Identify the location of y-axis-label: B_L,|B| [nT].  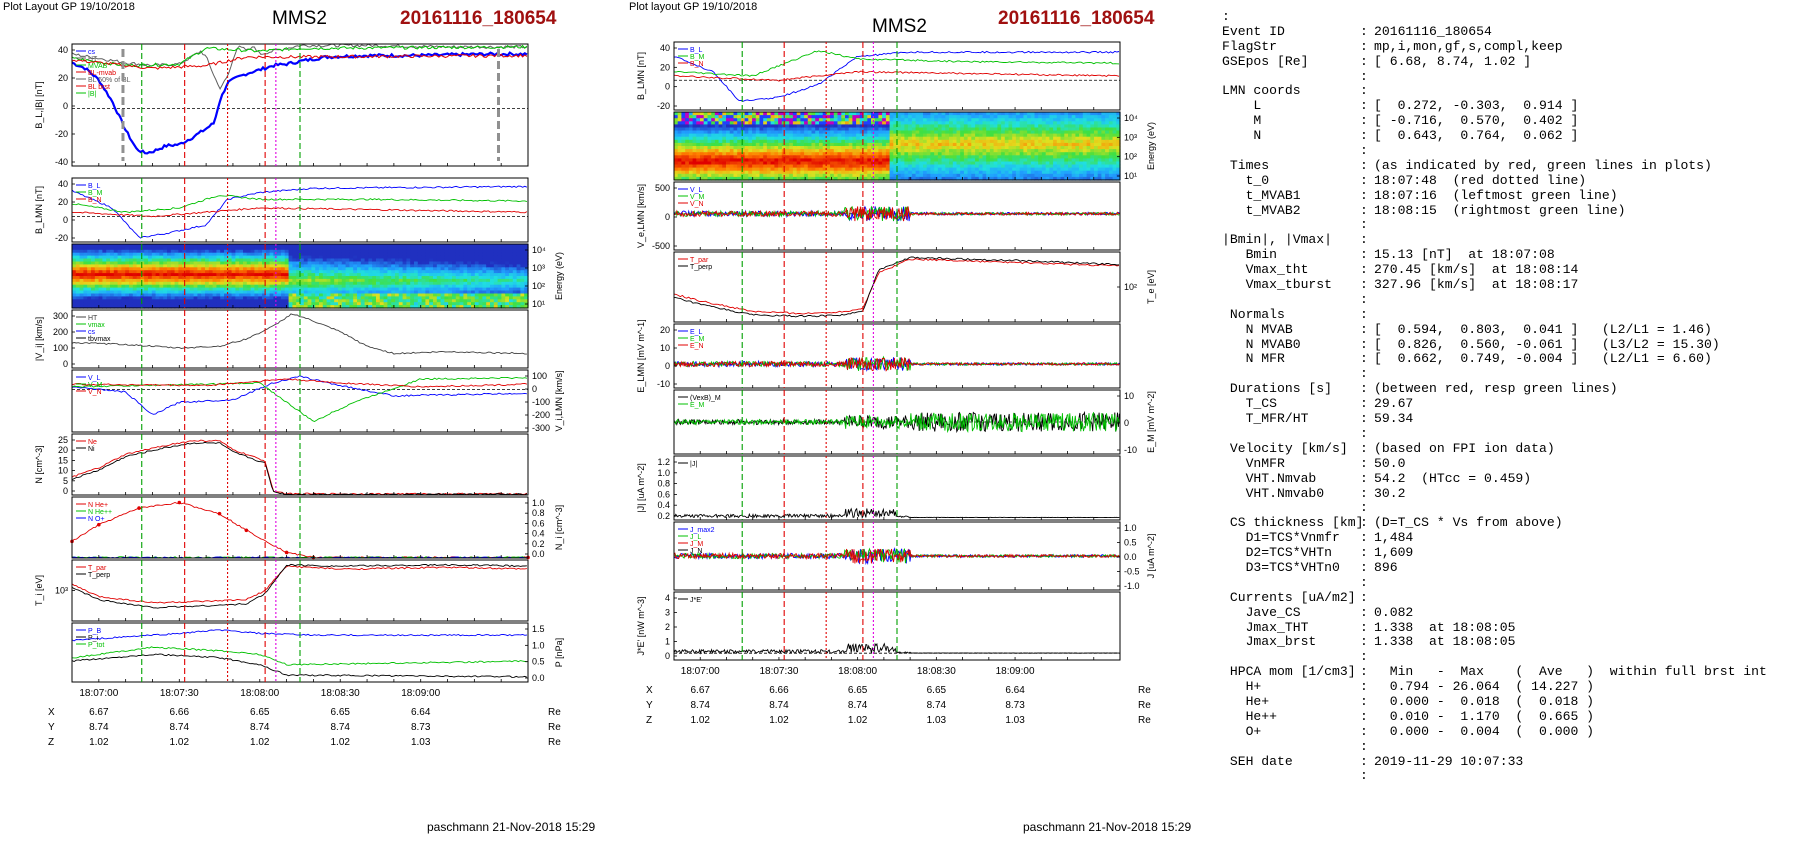
(39, 104).